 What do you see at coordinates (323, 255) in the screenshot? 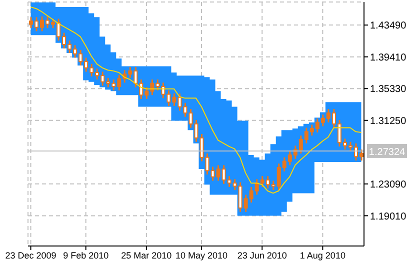
I see `x-tick-label: 1 Aug 2010` at bounding box center [323, 255].